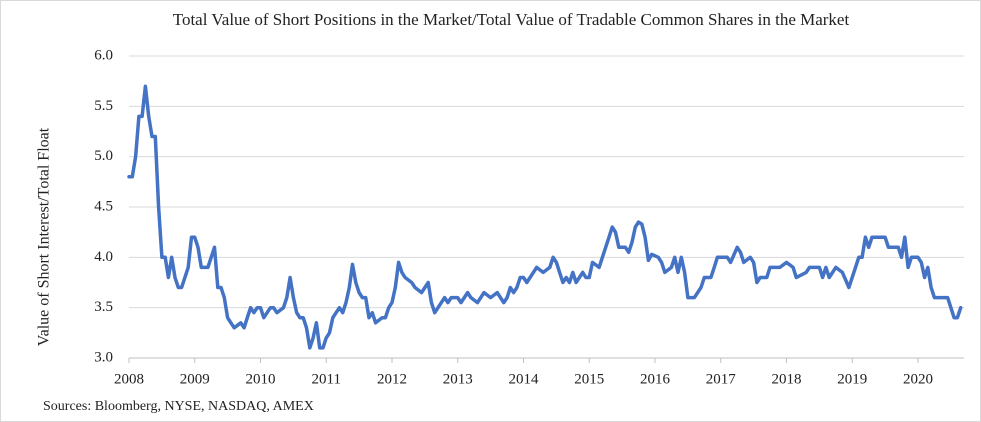 The image size is (981, 422). Describe the element at coordinates (103, 206) in the screenshot. I see `y-tick-label: 4.5` at that location.